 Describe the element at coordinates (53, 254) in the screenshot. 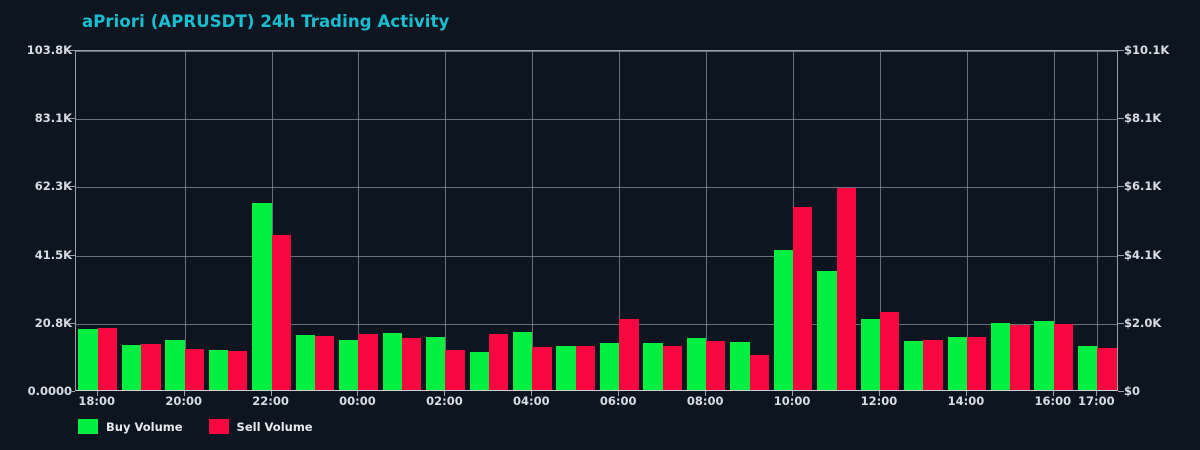

I see `y-axis-left-tick-label: 41.5K` at that location.